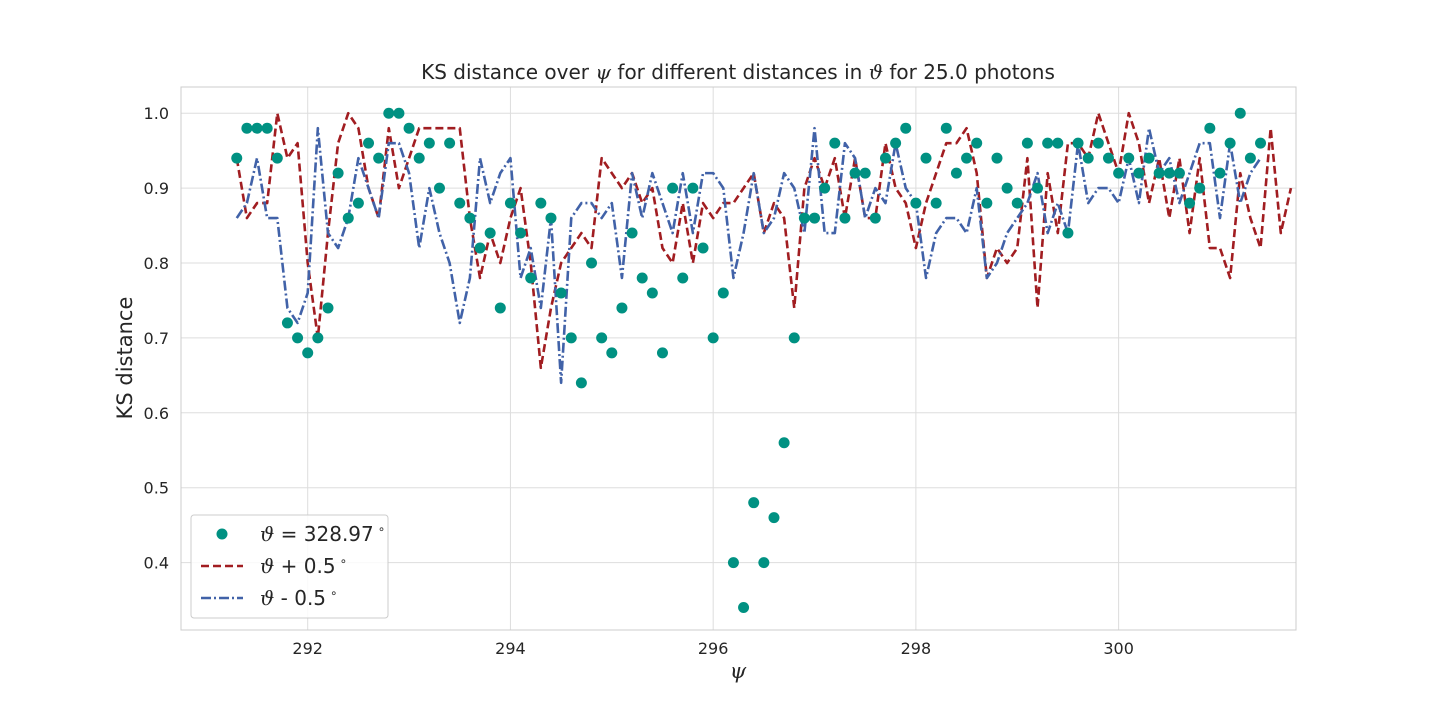 The height and width of the screenshot is (720, 1440). I want to click on title-part: for 25.0 photons, so click(969, 72).